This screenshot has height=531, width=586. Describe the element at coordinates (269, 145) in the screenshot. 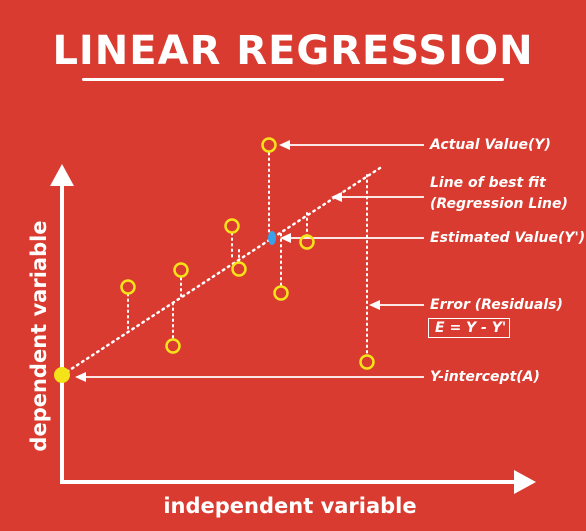

I see `data-point-actual` at that location.